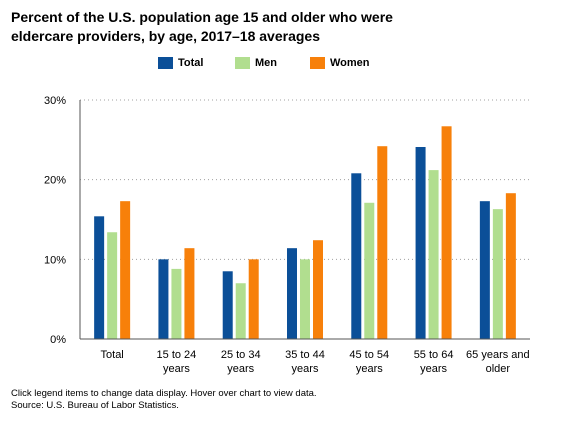 This screenshot has height=430, width=580. Describe the element at coordinates (55, 260) in the screenshot. I see `y-tick-label: 10%` at that location.